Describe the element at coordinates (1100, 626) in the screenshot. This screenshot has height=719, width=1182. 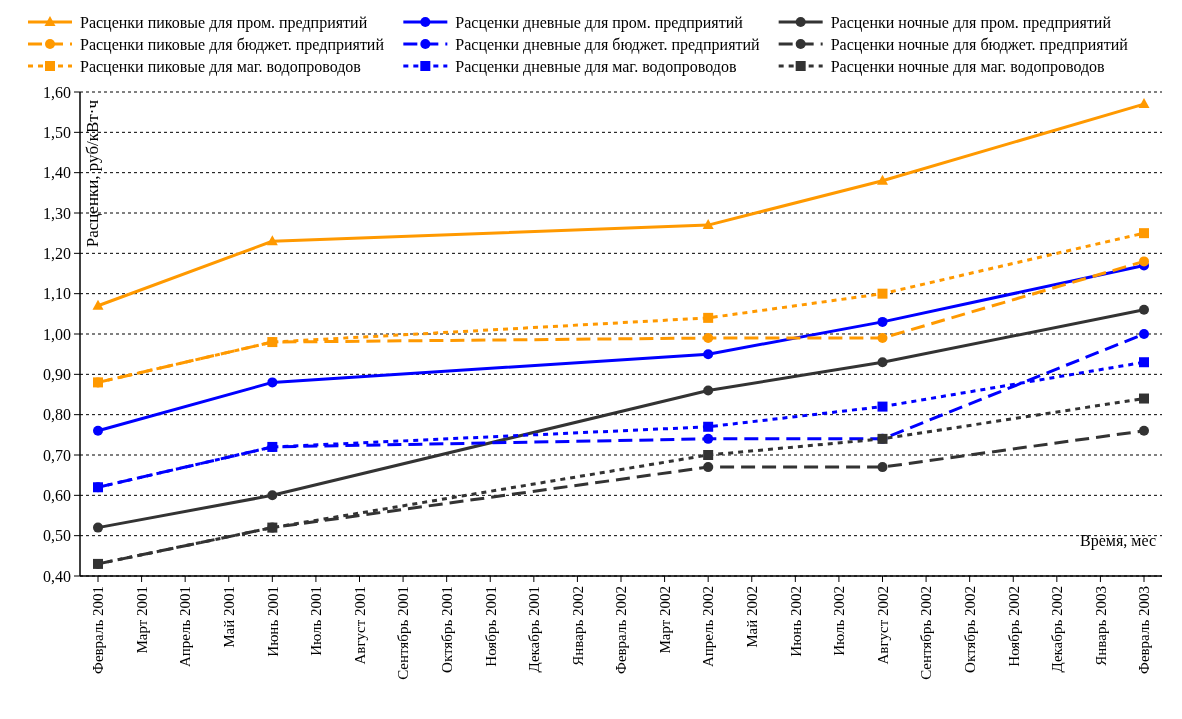
I see `x-tick-label: Январь 2003` at that location.